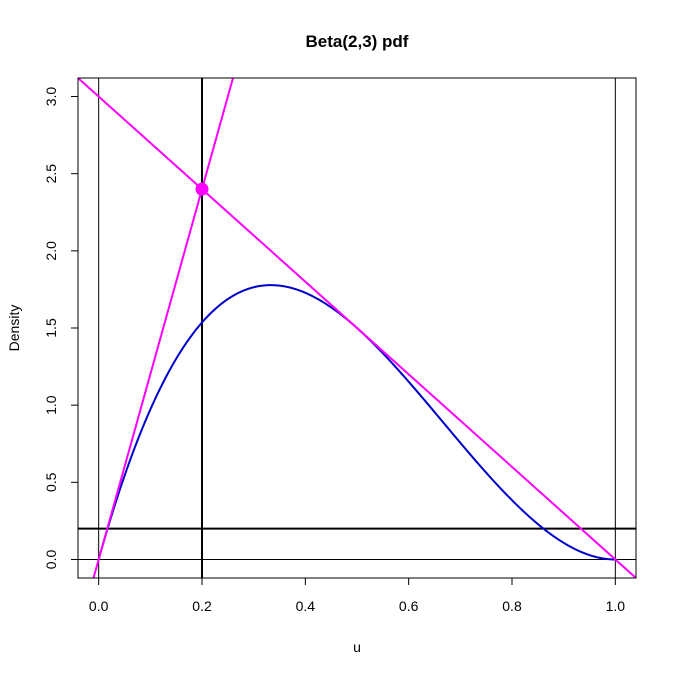 The height and width of the screenshot is (674, 675). I want to click on x-tick-label: 0.2, so click(202, 606).